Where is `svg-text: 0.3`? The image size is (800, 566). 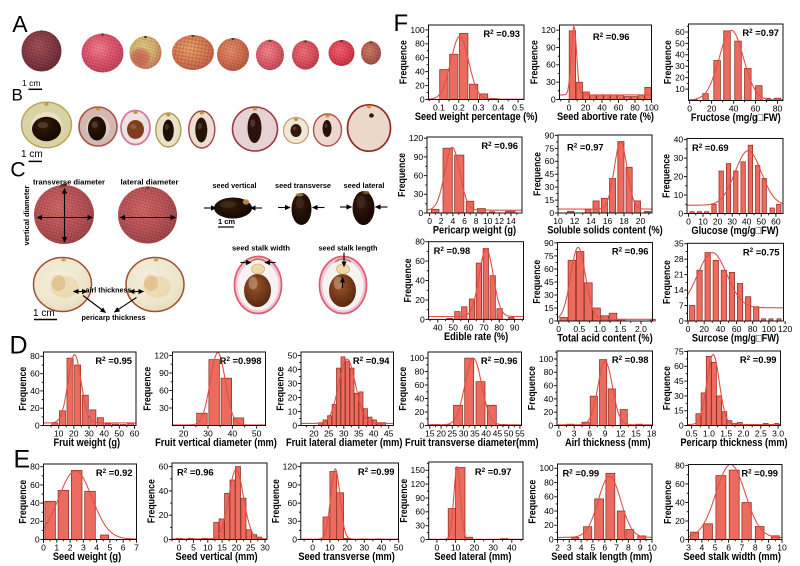 svg-text: 0.3 is located at coordinates (479, 108).